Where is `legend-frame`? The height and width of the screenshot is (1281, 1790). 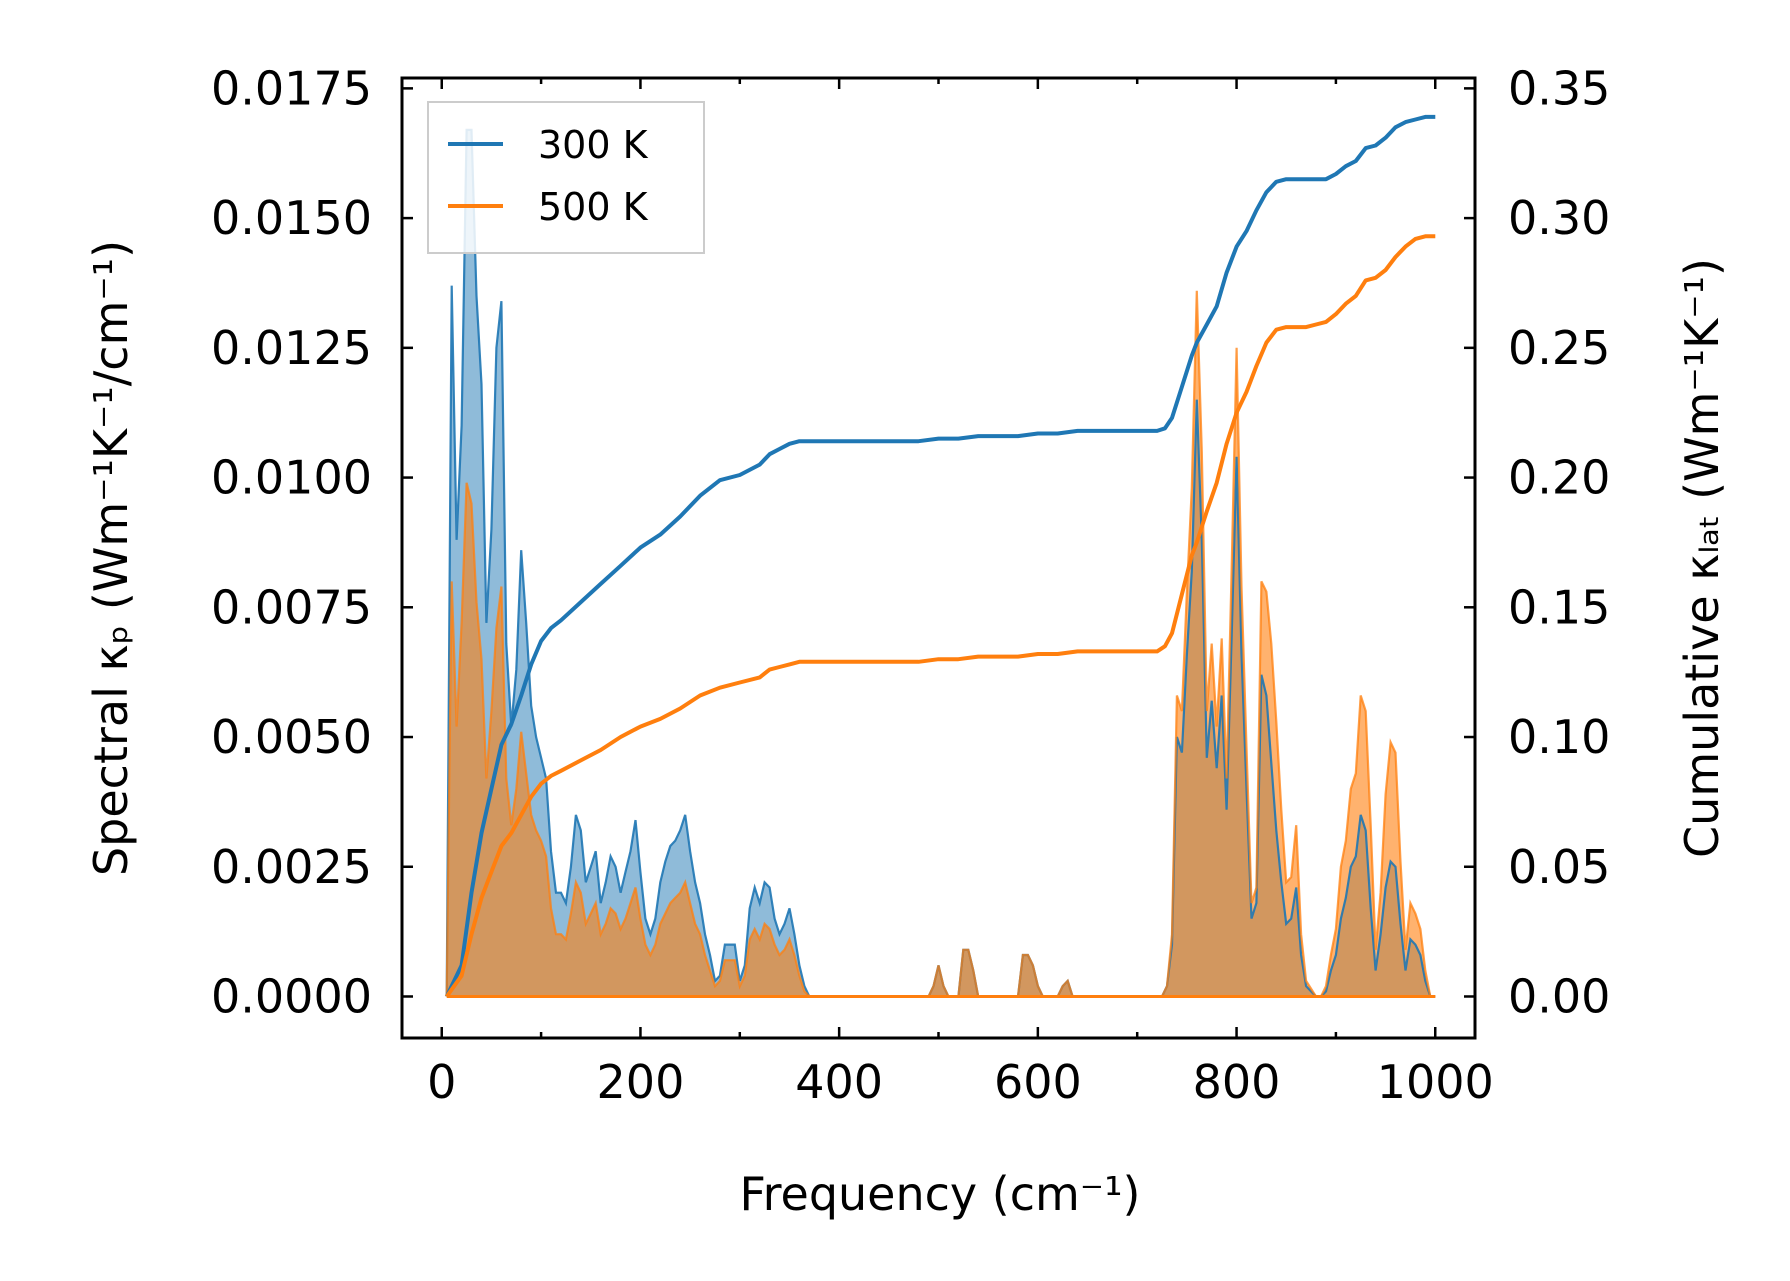 legend-frame is located at coordinates (566, 177).